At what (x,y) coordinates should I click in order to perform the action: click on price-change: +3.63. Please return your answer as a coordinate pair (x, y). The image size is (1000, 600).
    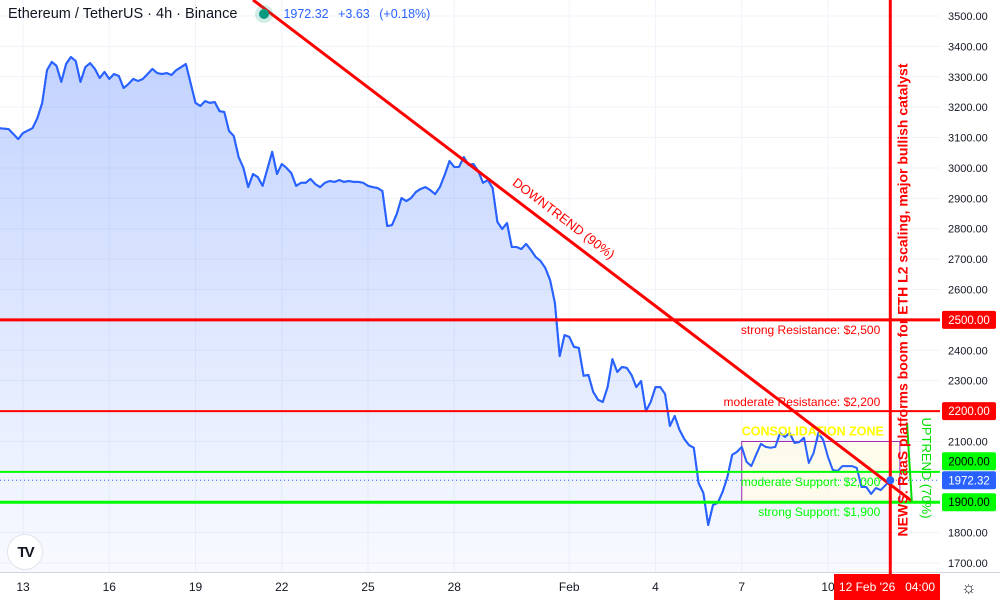
    Looking at the image, I should click on (354, 14).